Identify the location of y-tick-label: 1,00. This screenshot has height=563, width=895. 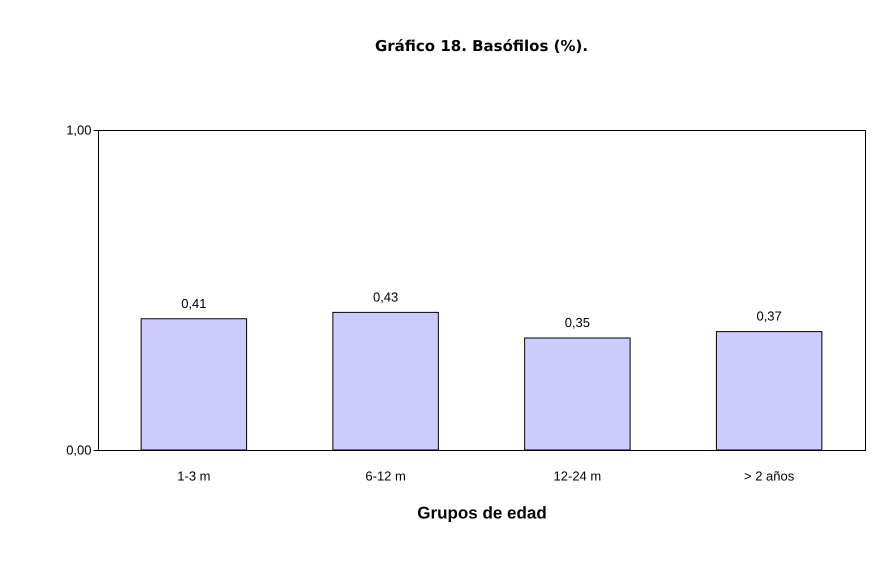
(79, 130).